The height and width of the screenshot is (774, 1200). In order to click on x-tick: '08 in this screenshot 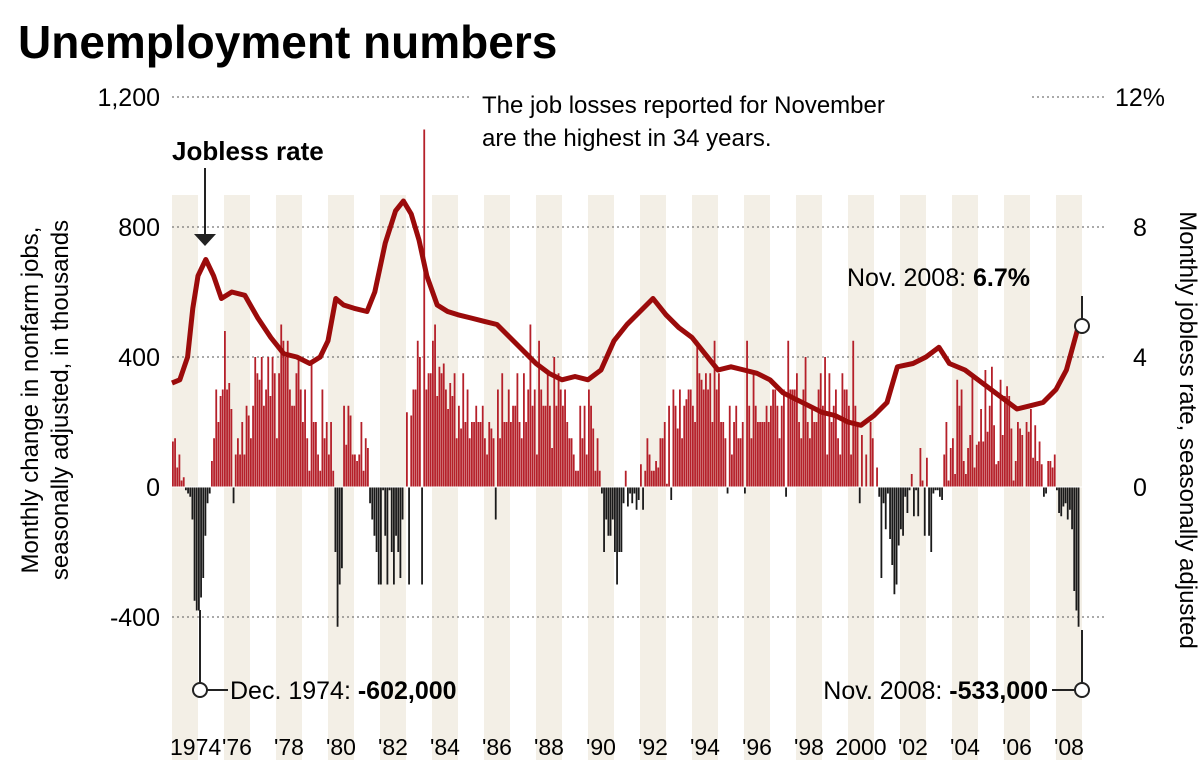, I will do `click(1069, 747)`.